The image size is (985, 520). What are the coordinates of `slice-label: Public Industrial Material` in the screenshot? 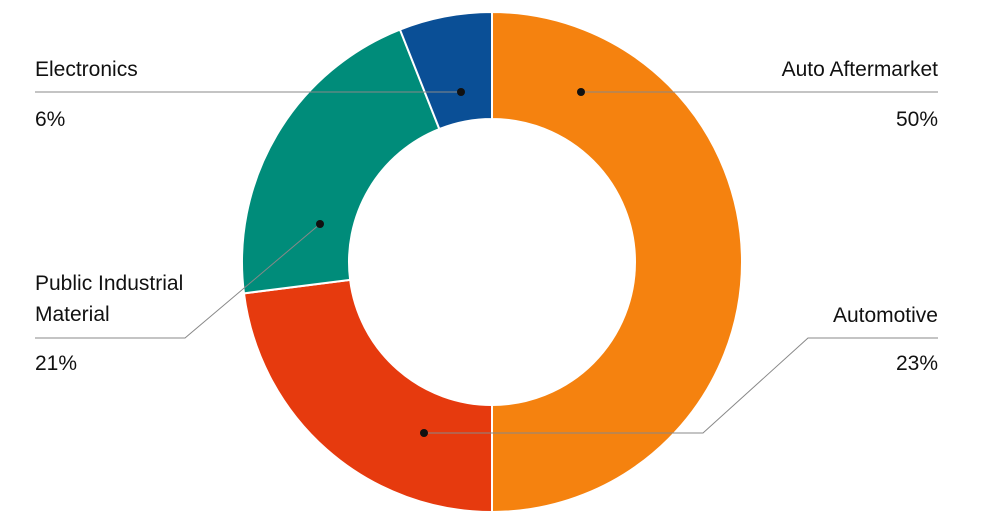 It's located at (109, 299).